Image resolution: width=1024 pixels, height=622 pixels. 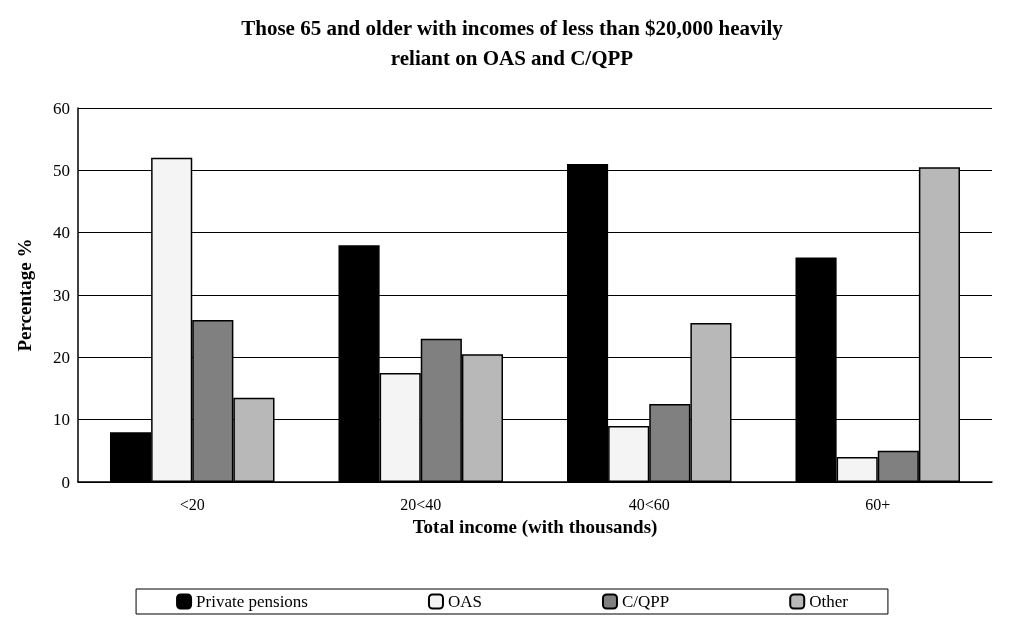 I want to click on x-axis-title: Total income (with thousands), so click(x=535, y=526).